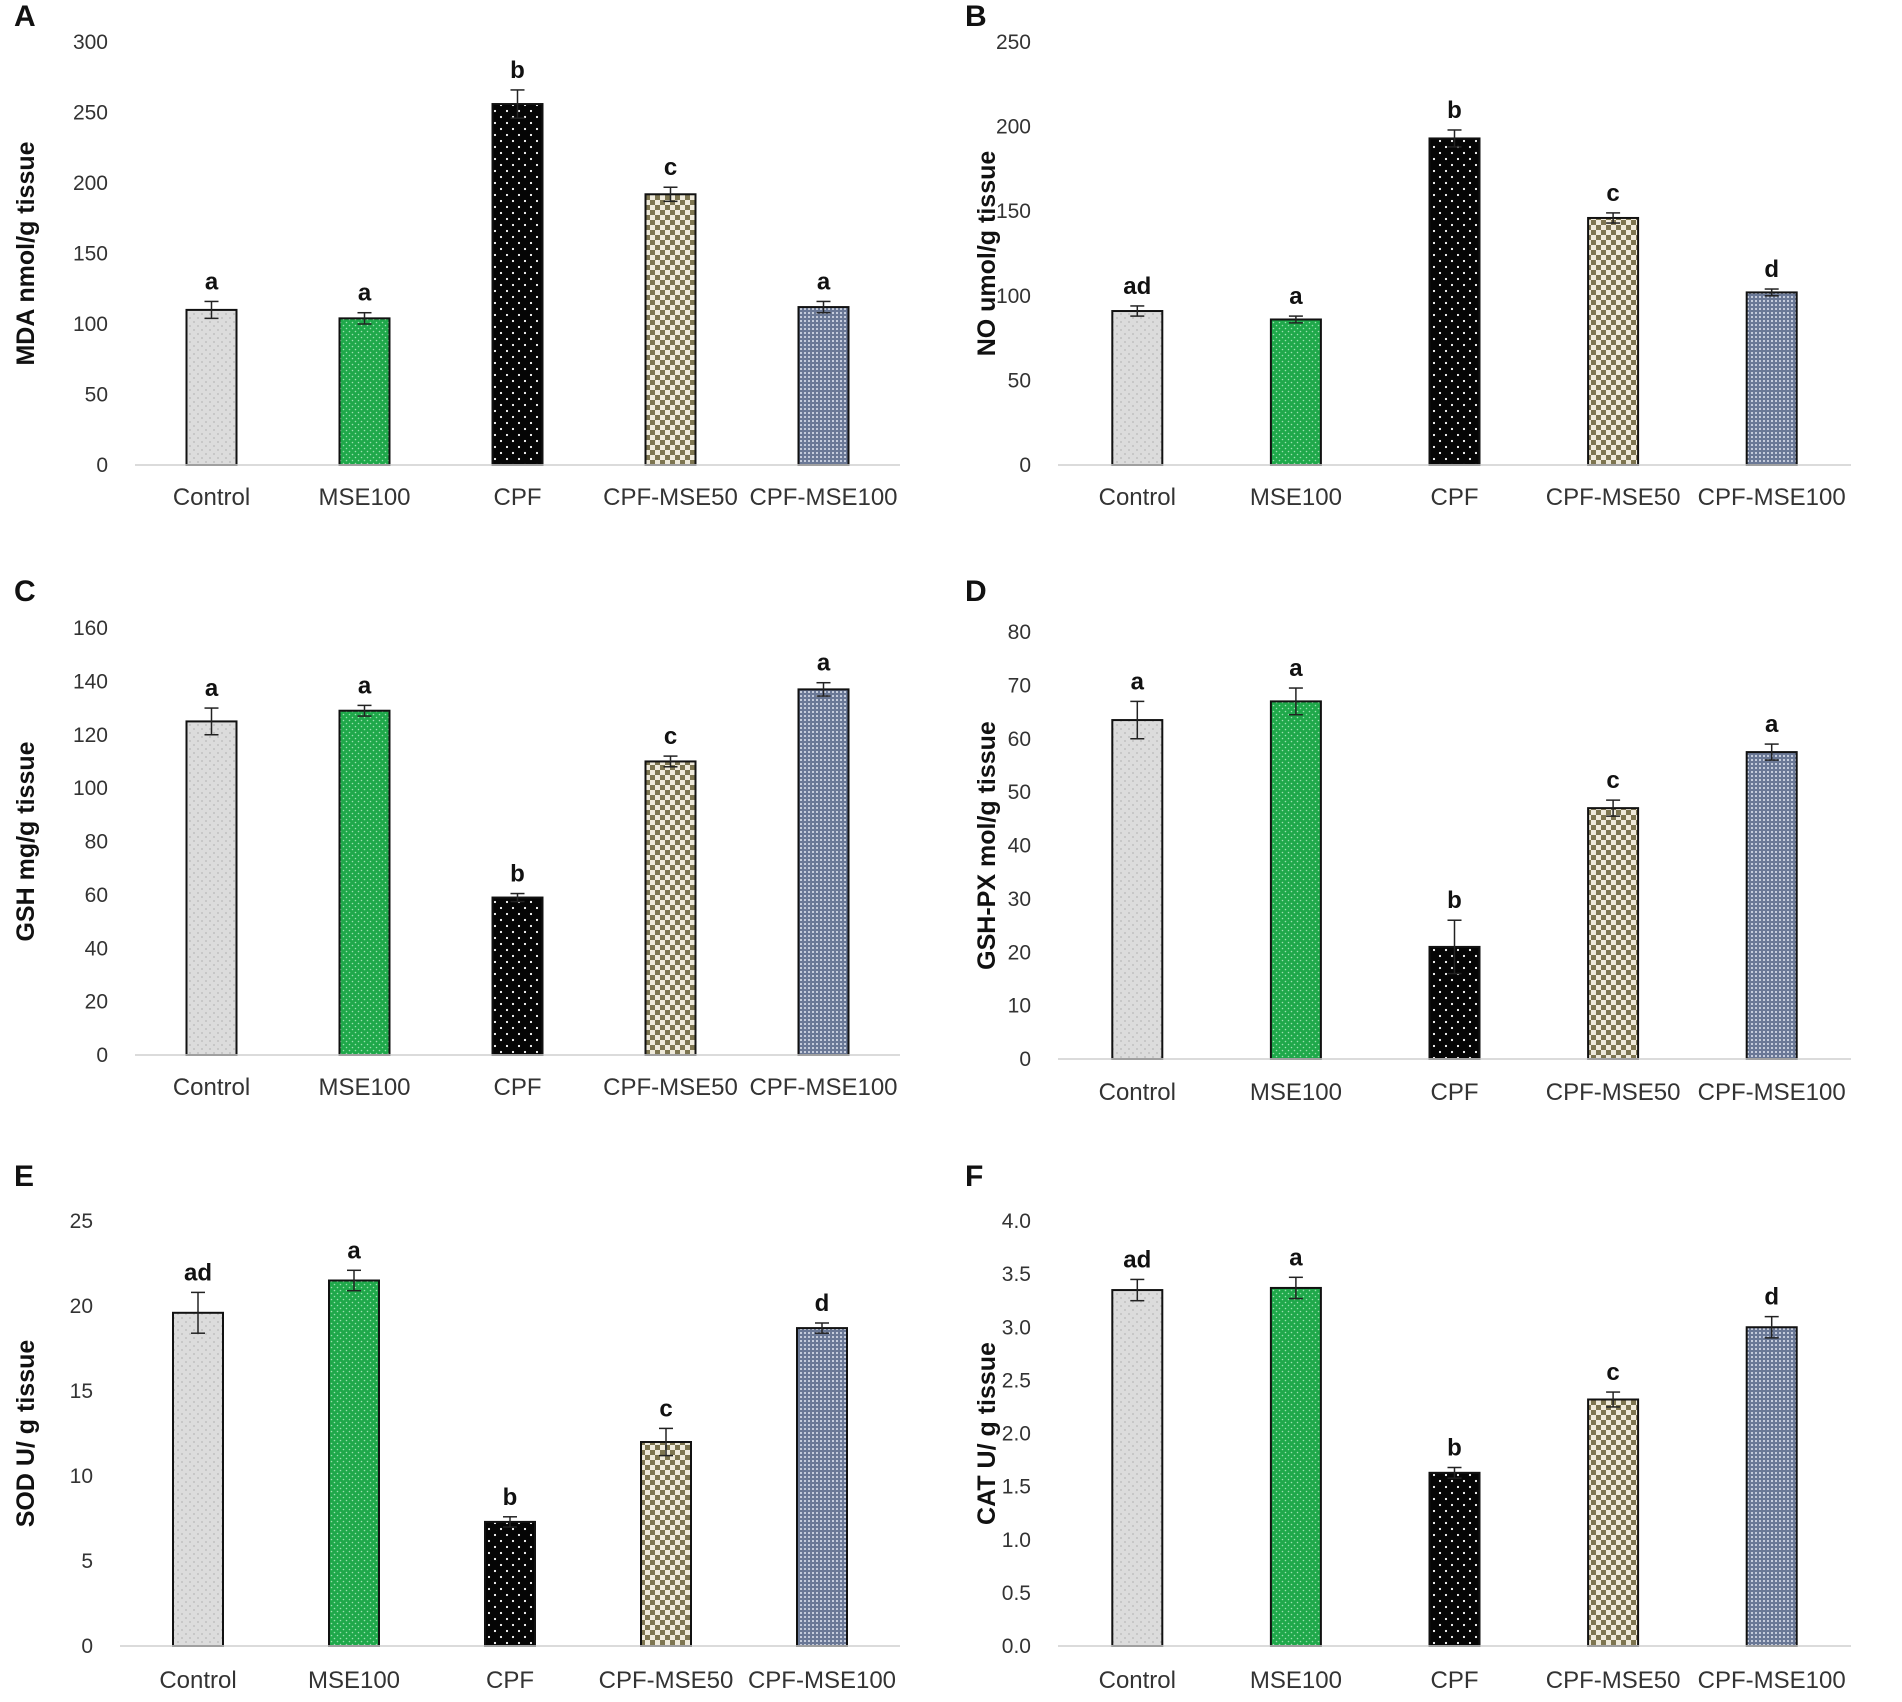 Image resolution: width=1902 pixels, height=1702 pixels. Describe the element at coordinates (81, 1476) in the screenshot. I see `y-tick-label: 10` at that location.